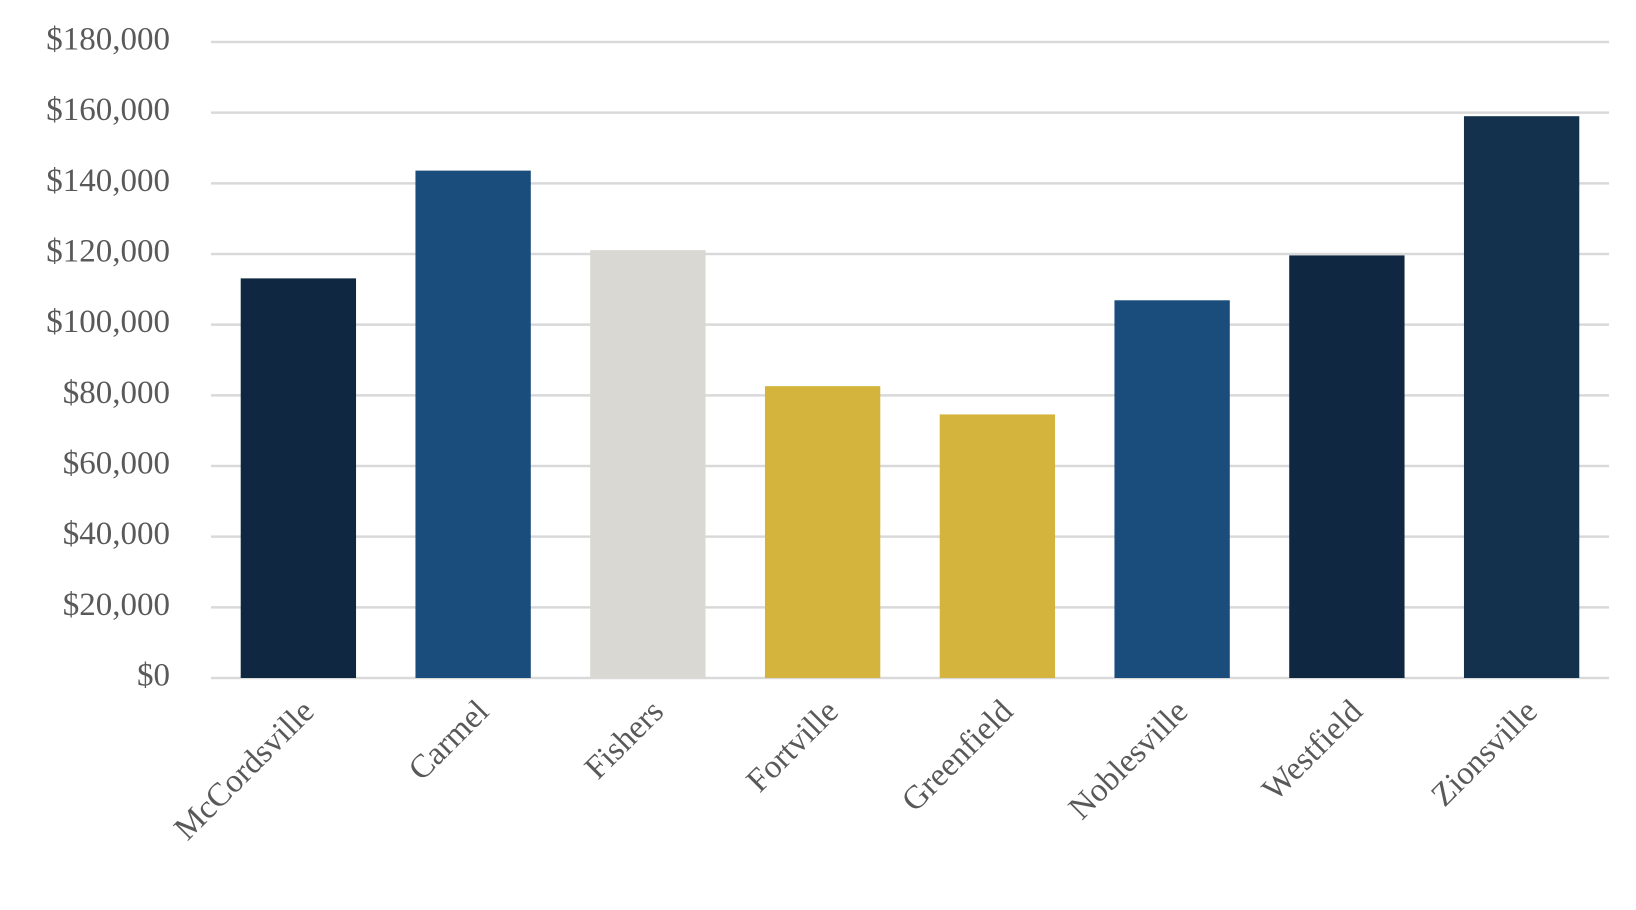 The height and width of the screenshot is (910, 1636). What do you see at coordinates (108, 252) in the screenshot?
I see `y-tick-label: $120,000` at bounding box center [108, 252].